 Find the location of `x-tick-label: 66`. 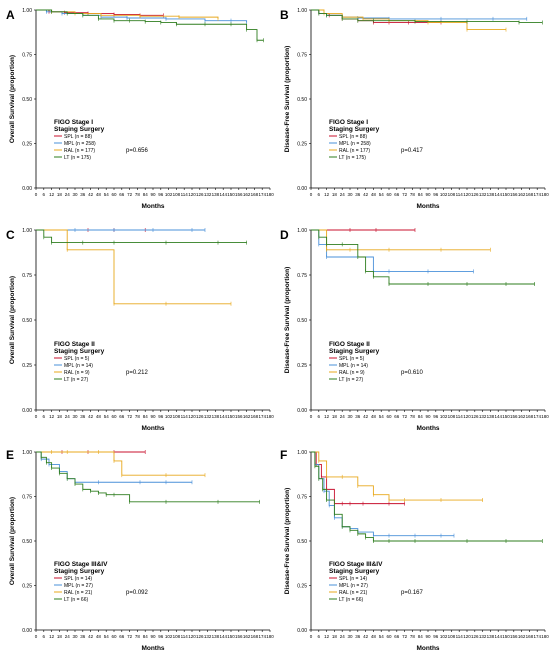

x-tick-label: 66 is located at coordinates (122, 194).